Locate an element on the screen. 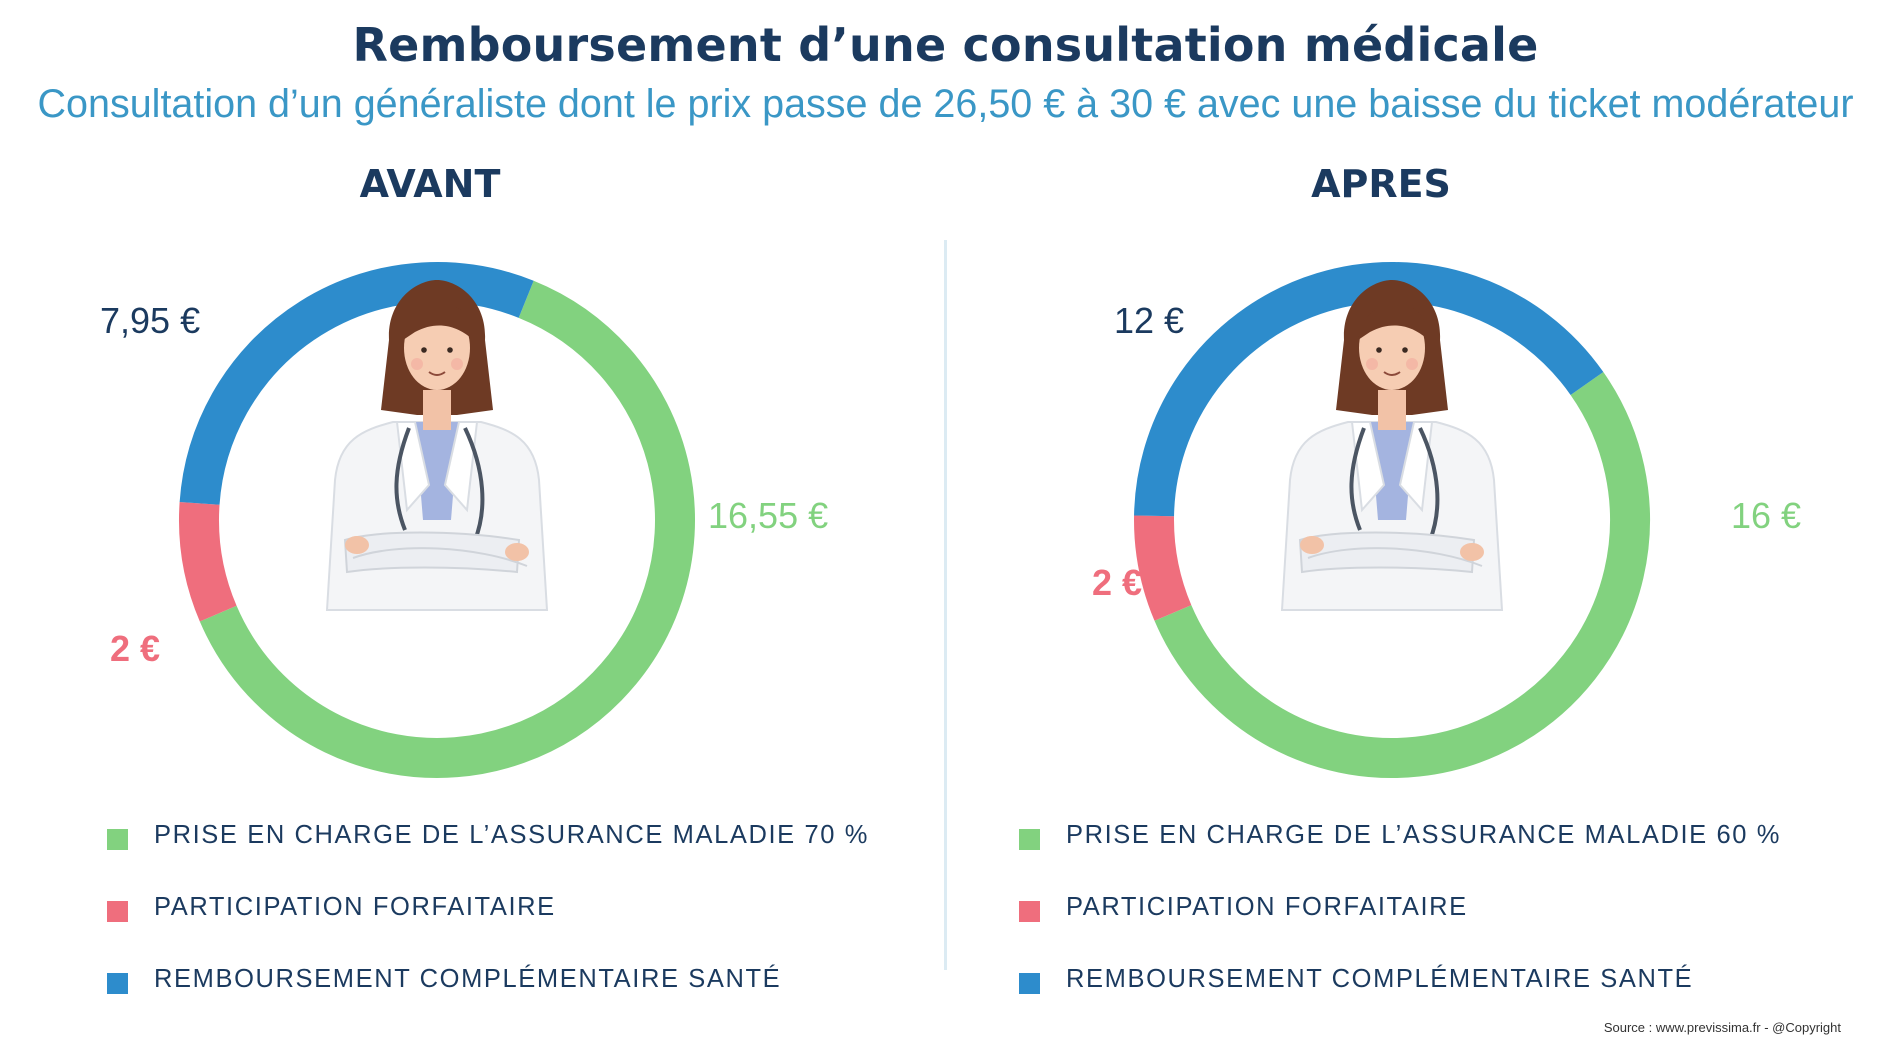  donut-chart-apres is located at coordinates (1392, 520).